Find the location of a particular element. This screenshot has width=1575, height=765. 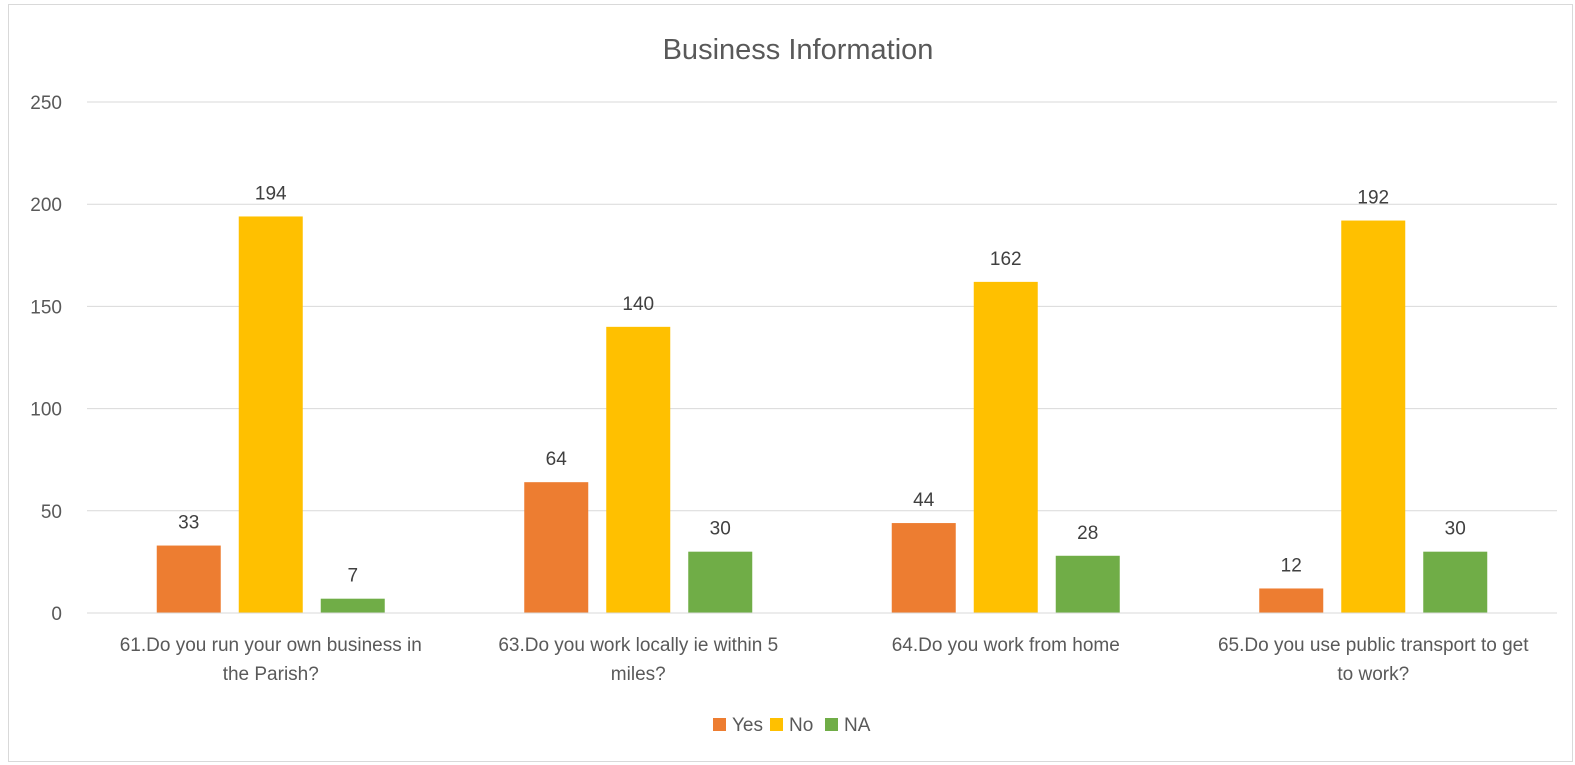

data-label: 28 is located at coordinates (1087, 533).